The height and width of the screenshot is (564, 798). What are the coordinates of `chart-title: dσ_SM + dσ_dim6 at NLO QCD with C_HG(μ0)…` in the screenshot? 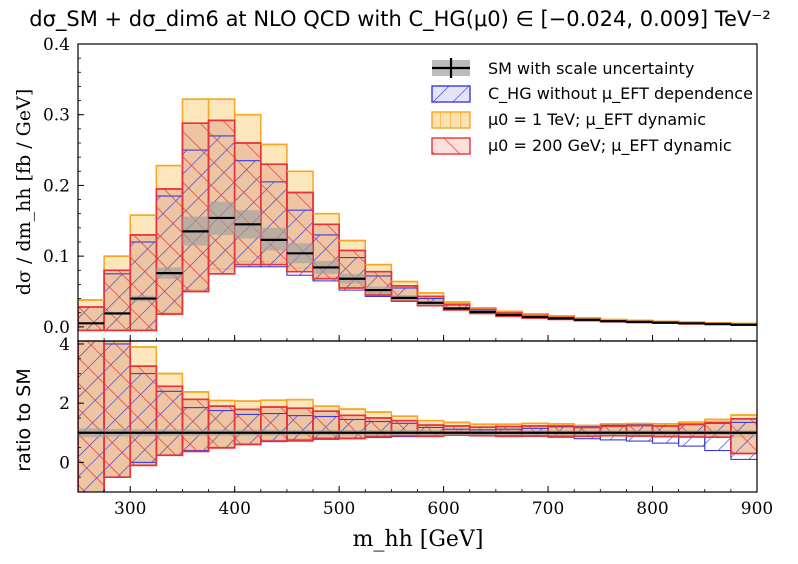 It's located at (400, 19).